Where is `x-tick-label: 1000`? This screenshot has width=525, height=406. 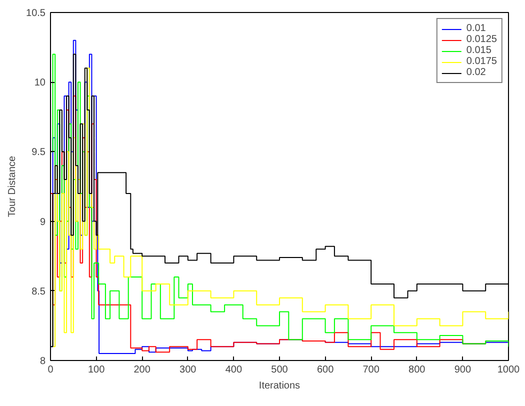 x-tick-label: 1000 is located at coordinates (508, 370).